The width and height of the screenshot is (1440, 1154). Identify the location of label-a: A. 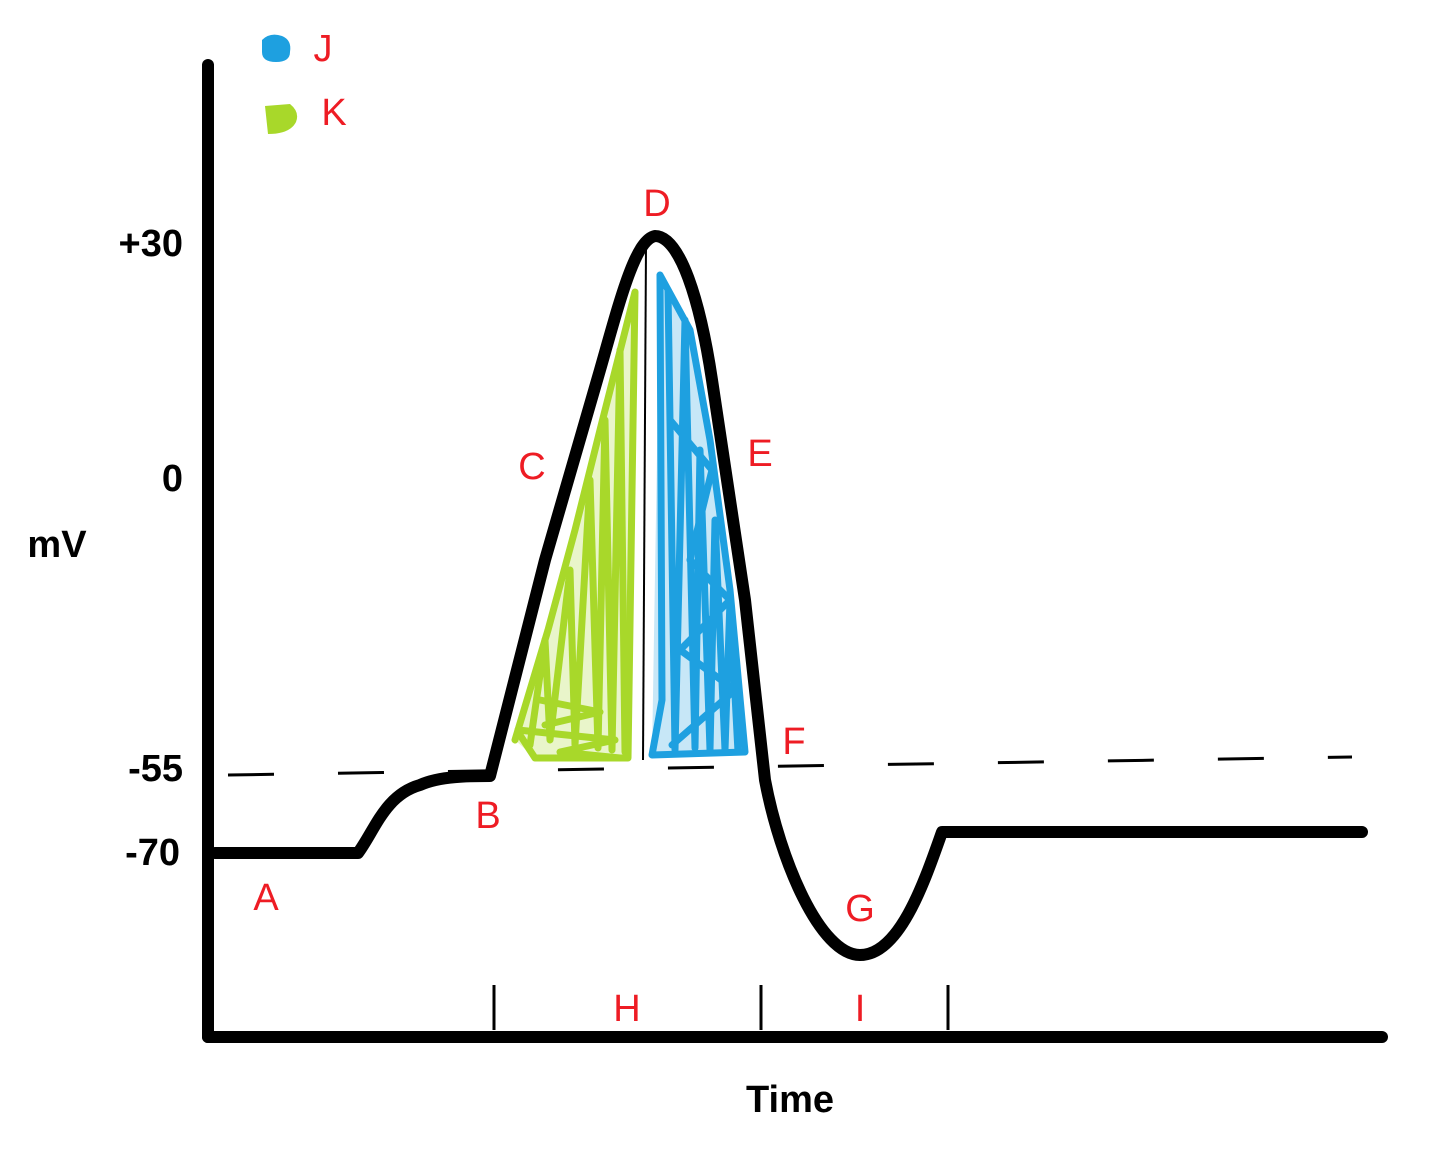
(266, 898).